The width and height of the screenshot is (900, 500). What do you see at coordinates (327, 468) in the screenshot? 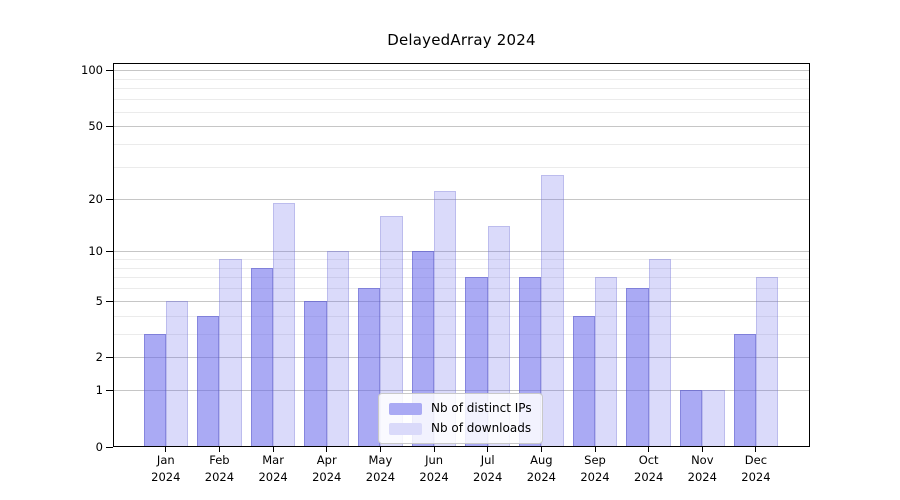
I see `x-tick-label-apr: Apr 2024` at bounding box center [327, 468].